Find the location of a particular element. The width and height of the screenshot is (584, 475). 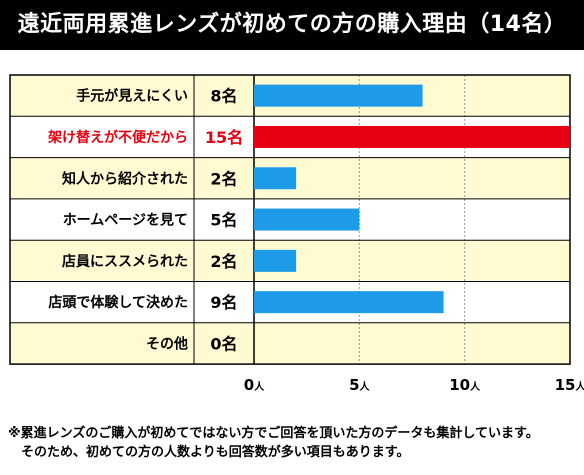

value-label: 15名 is located at coordinates (224, 137).